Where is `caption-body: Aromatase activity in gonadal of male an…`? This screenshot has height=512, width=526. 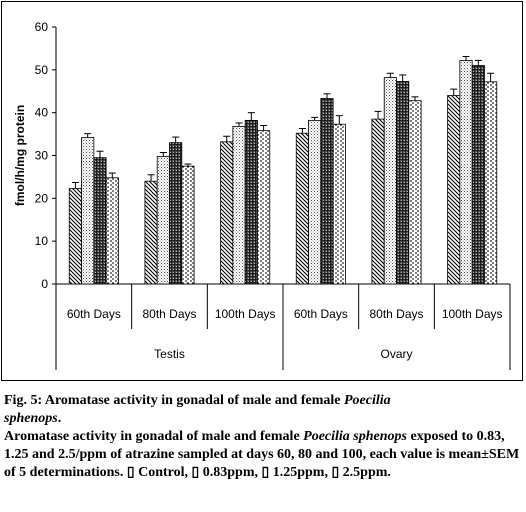 caption-body: Aromatase activity in gonadal of male an… is located at coordinates (262, 455).